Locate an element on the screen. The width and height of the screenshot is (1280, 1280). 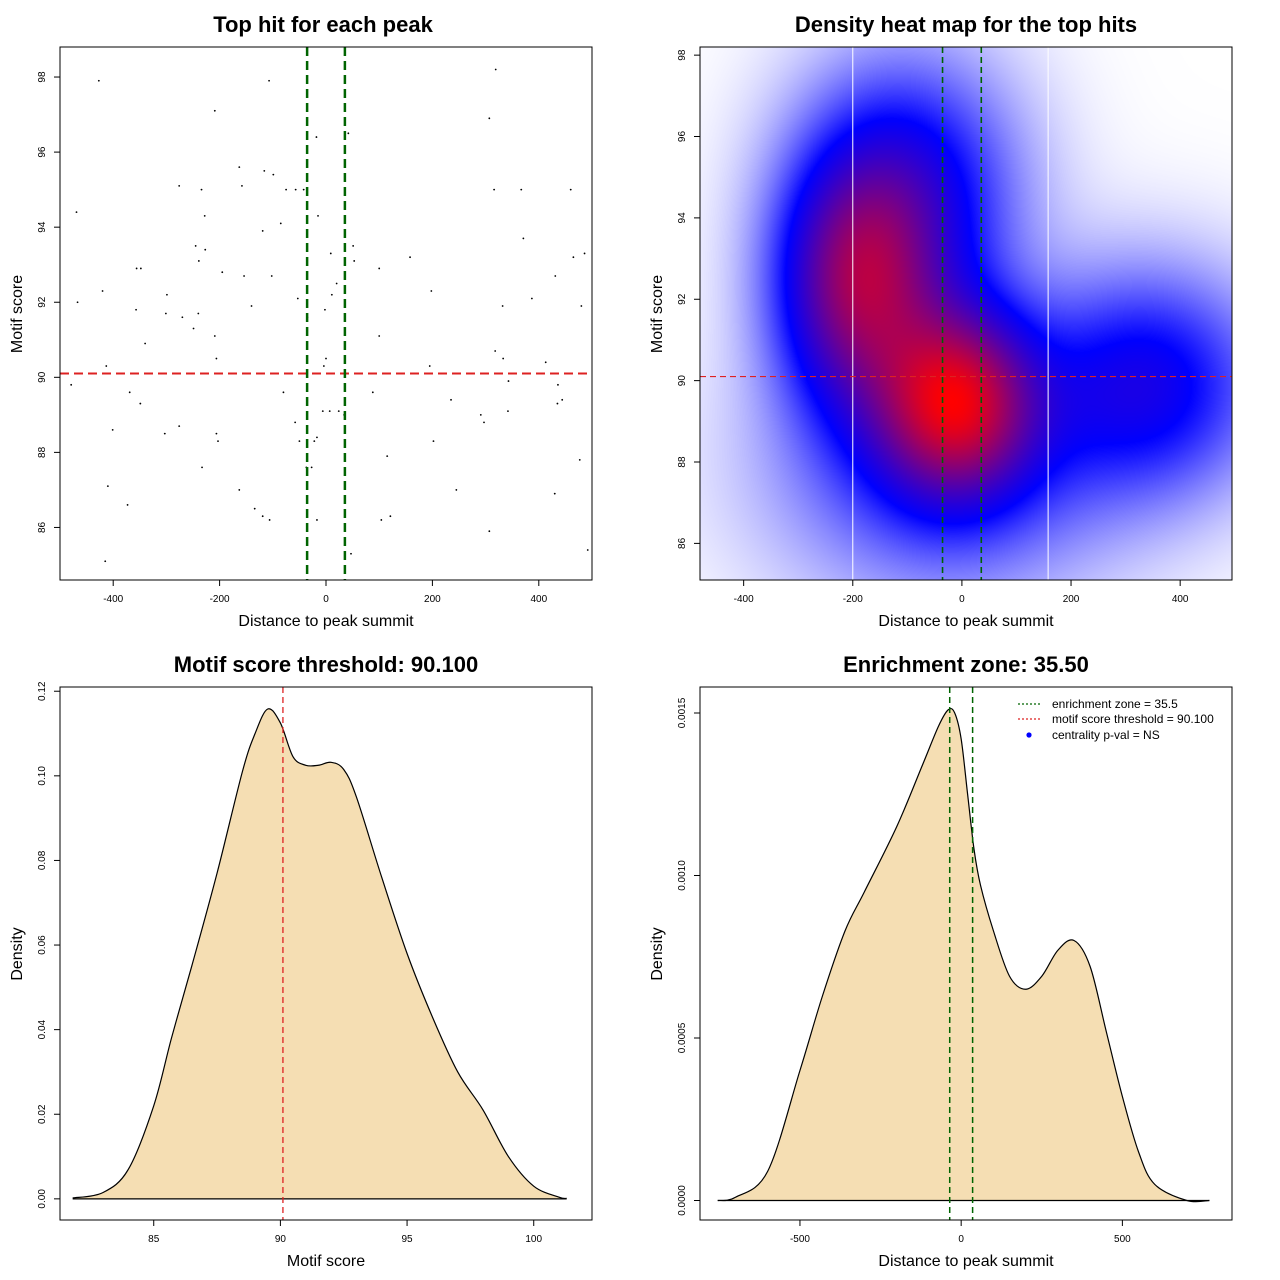
y-tick-label: 0.0000 is located at coordinates (682, 1200).